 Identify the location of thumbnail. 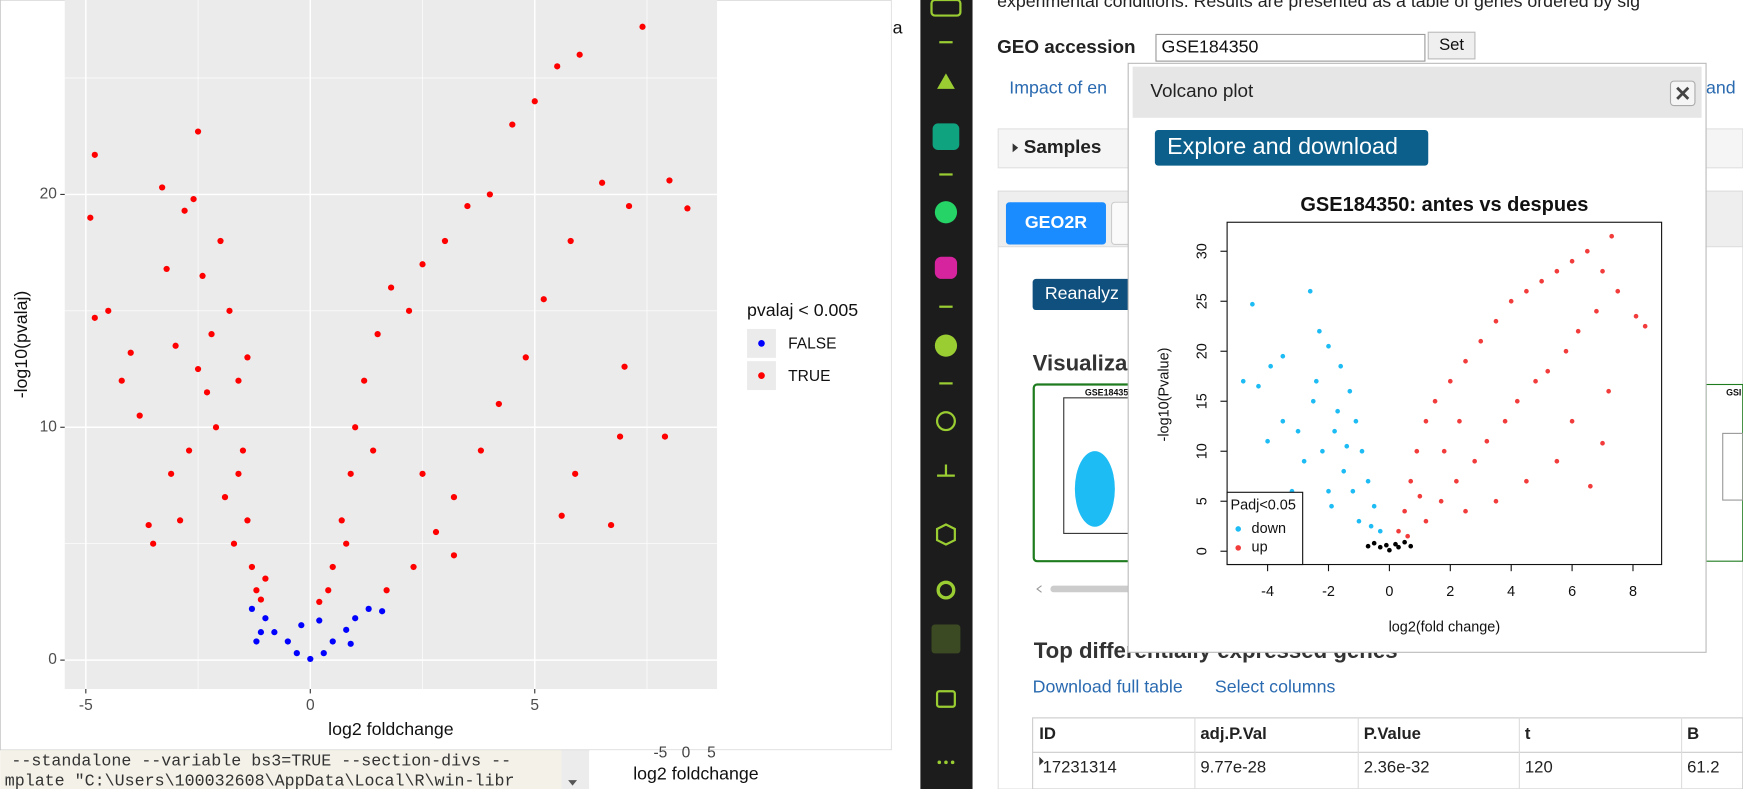
(1724, 472).